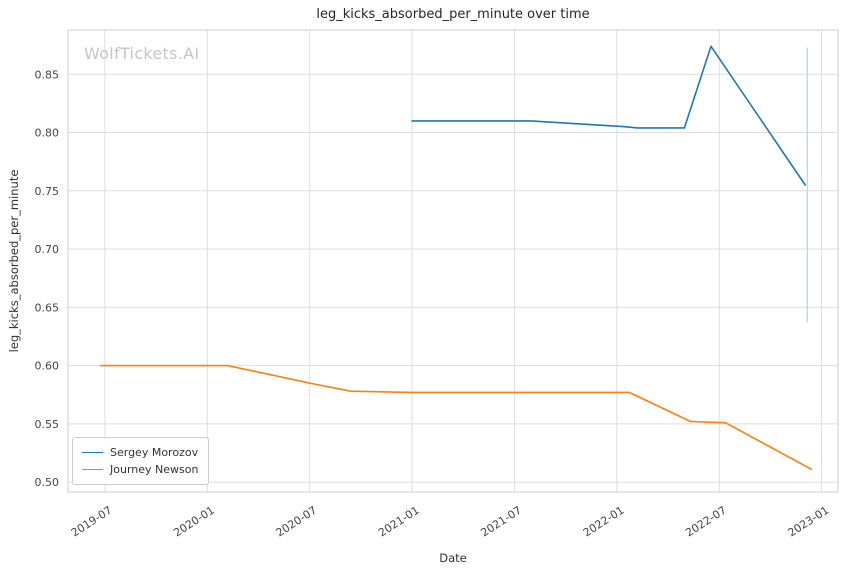 Image resolution: width=852 pixels, height=575 pixels. What do you see at coordinates (142, 53) in the screenshot?
I see `watermark: WolfTickets.AI` at bounding box center [142, 53].